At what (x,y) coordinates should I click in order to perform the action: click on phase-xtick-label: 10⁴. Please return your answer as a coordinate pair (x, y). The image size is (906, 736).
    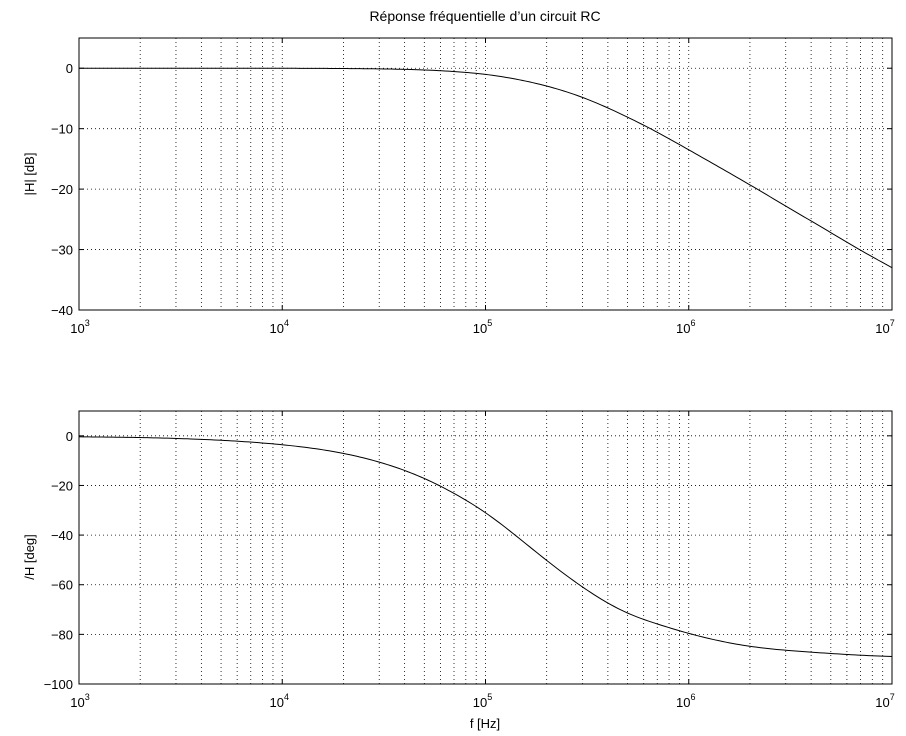
    Looking at the image, I should click on (279, 701).